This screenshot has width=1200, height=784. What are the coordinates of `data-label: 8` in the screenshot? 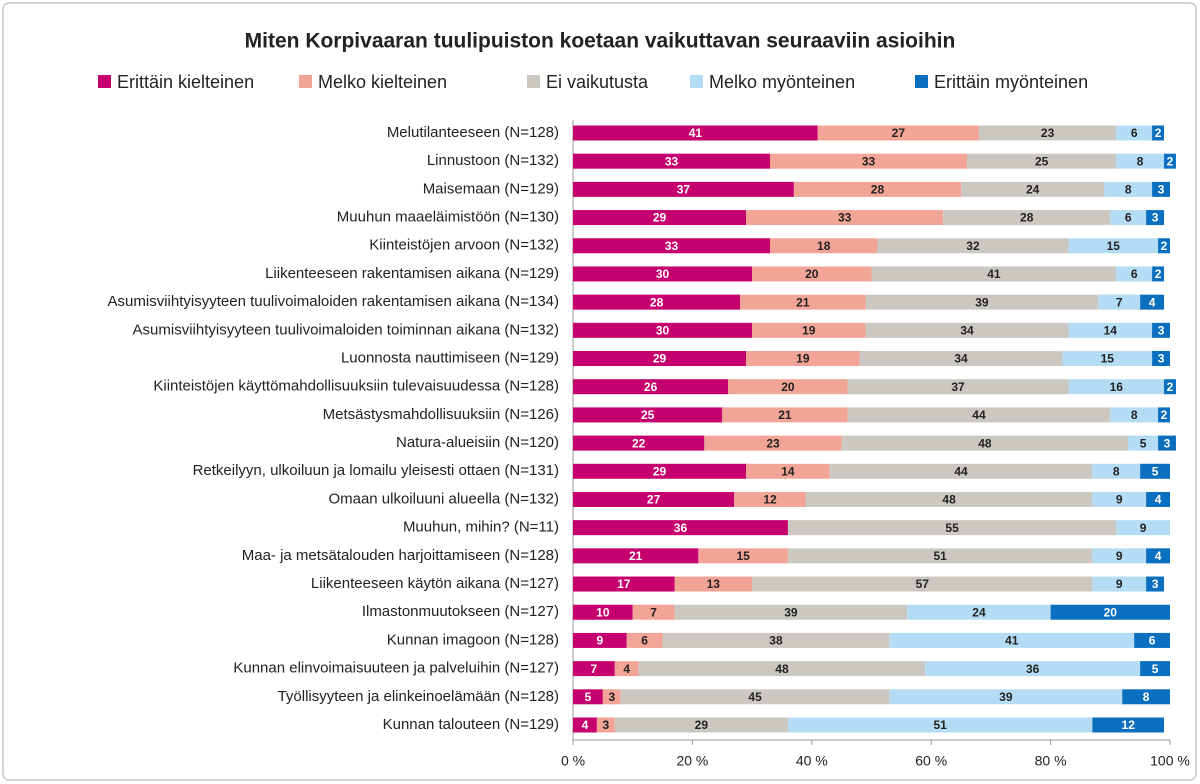 It's located at (1128, 190).